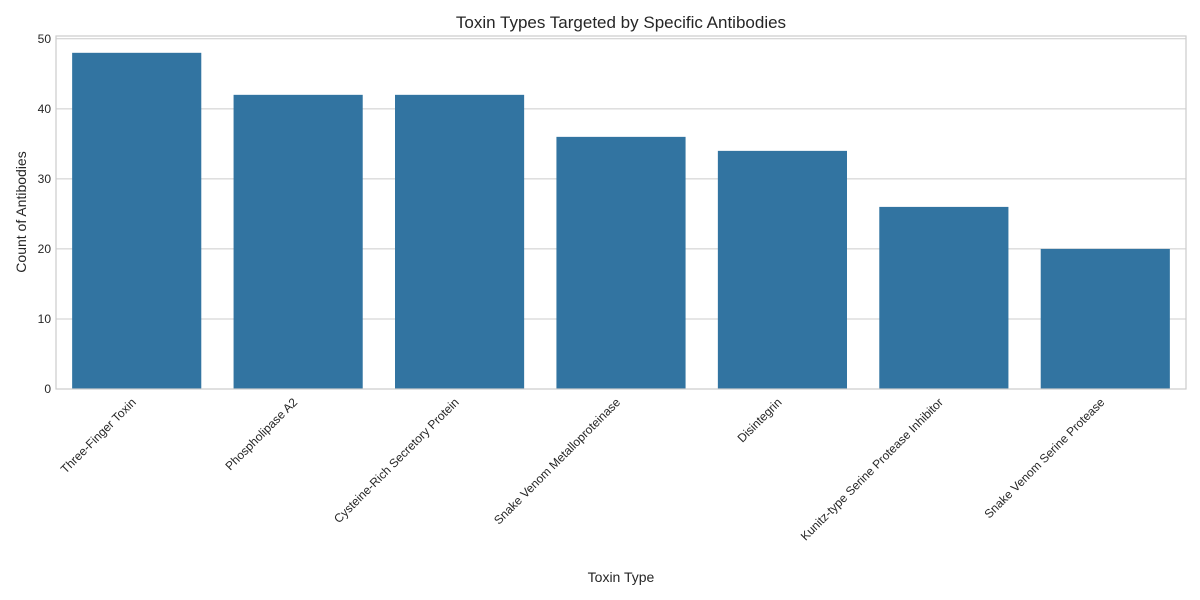  I want to click on y-axis-label: Count of Antibodies, so click(21, 211).